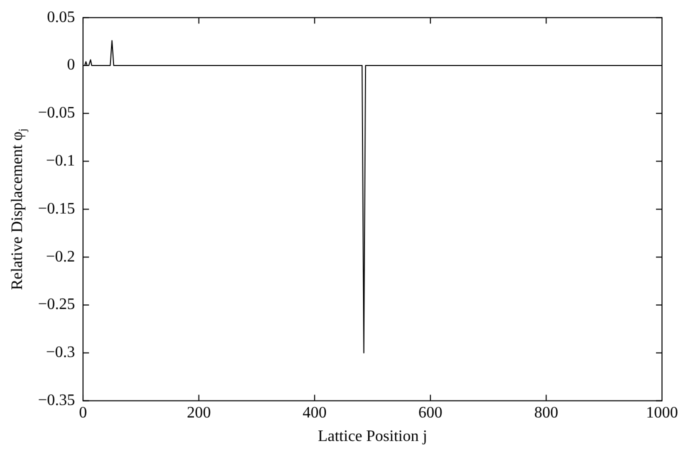 The height and width of the screenshot is (452, 681). What do you see at coordinates (71, 65) in the screenshot?
I see `y-tick-label: 0` at bounding box center [71, 65].